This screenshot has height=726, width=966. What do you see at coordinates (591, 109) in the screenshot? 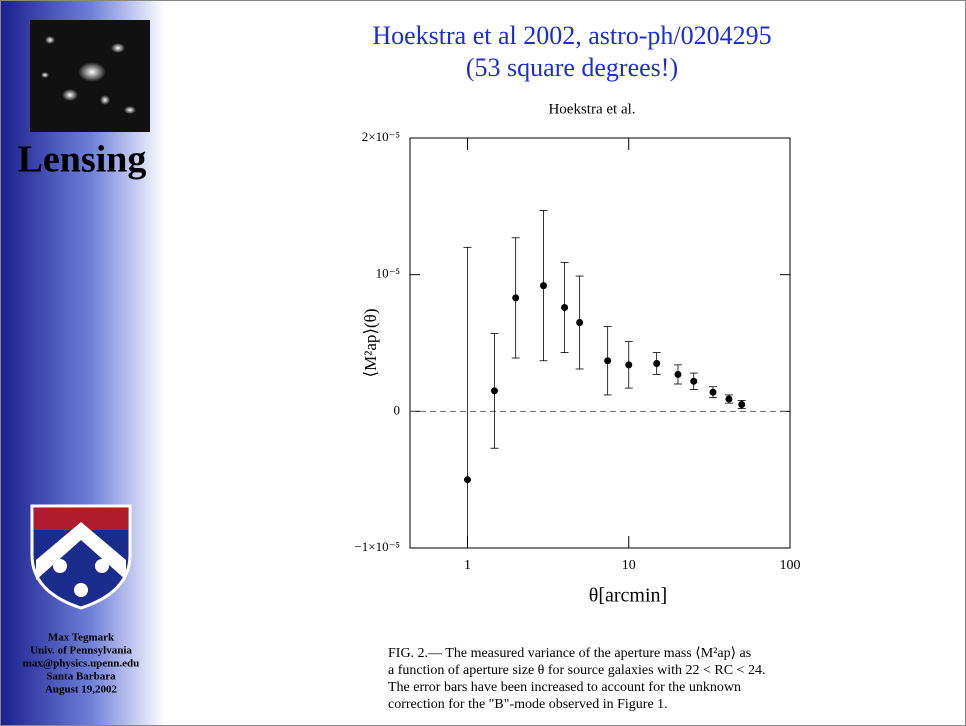
I see `chart-title: Hoekstra et al.` at bounding box center [591, 109].